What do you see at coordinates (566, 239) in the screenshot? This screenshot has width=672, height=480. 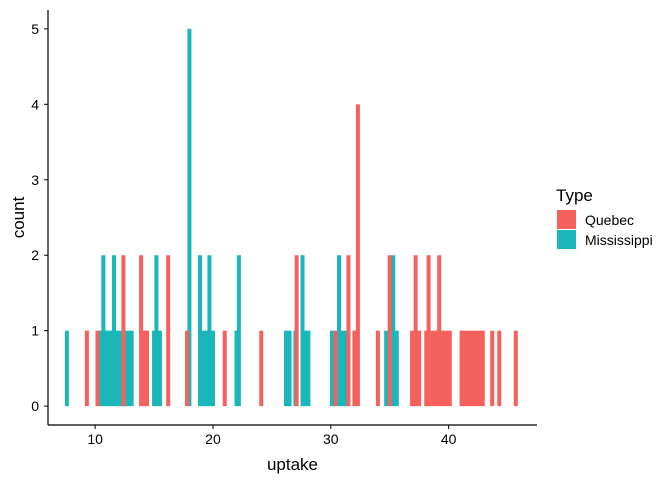 I see `legend-key-mississippi` at bounding box center [566, 239].